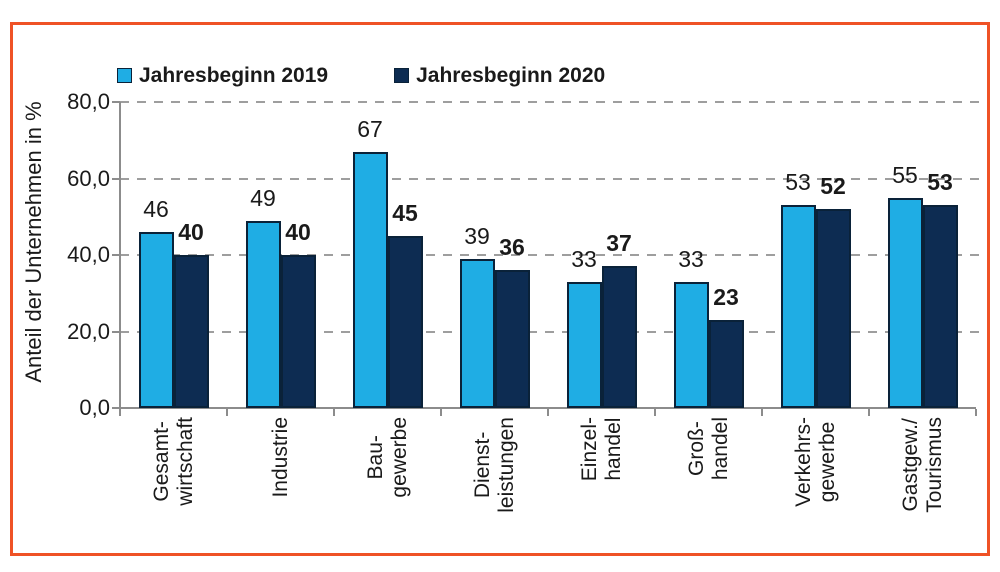 This screenshot has width=1000, height=572. What do you see at coordinates (88, 101) in the screenshot?
I see `y-tick-label: 80,0` at bounding box center [88, 101].